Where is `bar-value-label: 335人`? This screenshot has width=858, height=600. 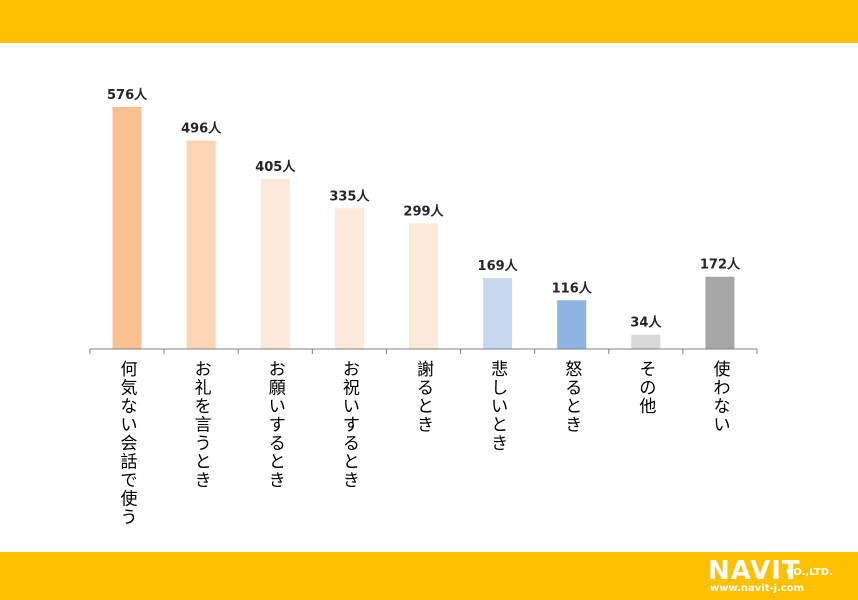
bar-value-label: 335人 is located at coordinates (349, 196).